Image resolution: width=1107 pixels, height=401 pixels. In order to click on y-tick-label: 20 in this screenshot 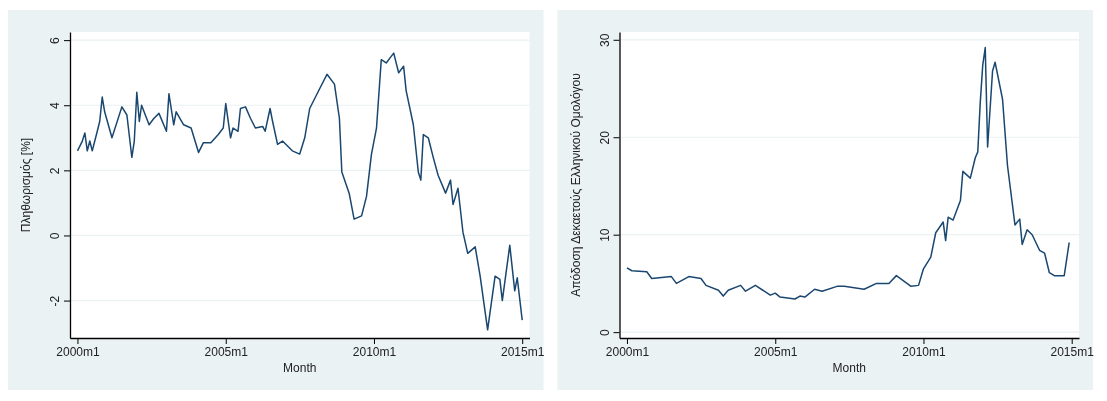, I will do `click(604, 137)`.